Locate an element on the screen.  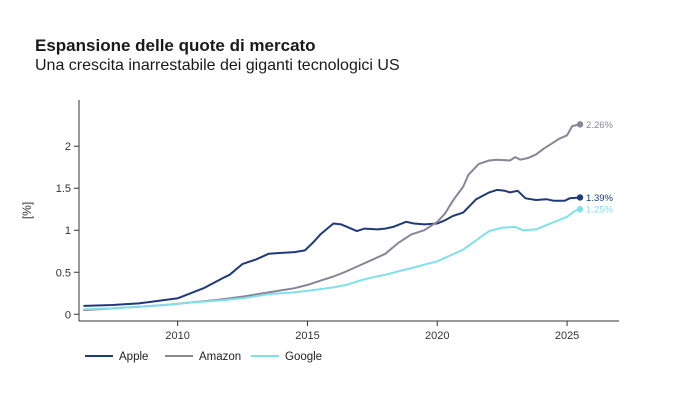
y-tick-label: 0.5 is located at coordinates (63, 273).